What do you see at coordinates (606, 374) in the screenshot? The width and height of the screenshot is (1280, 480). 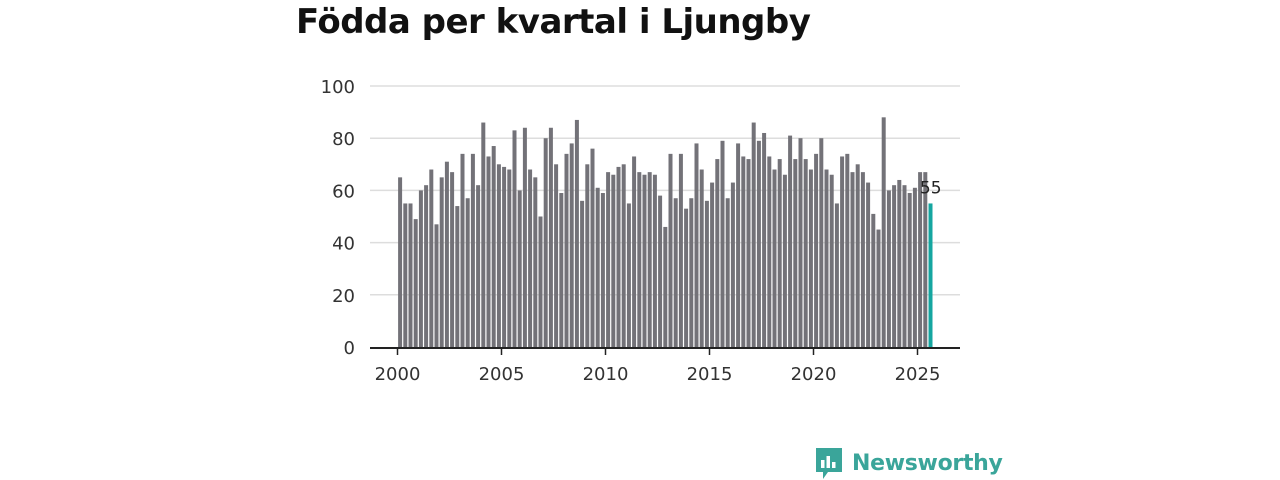 I see `x-tick-label: 2010` at bounding box center [606, 374].